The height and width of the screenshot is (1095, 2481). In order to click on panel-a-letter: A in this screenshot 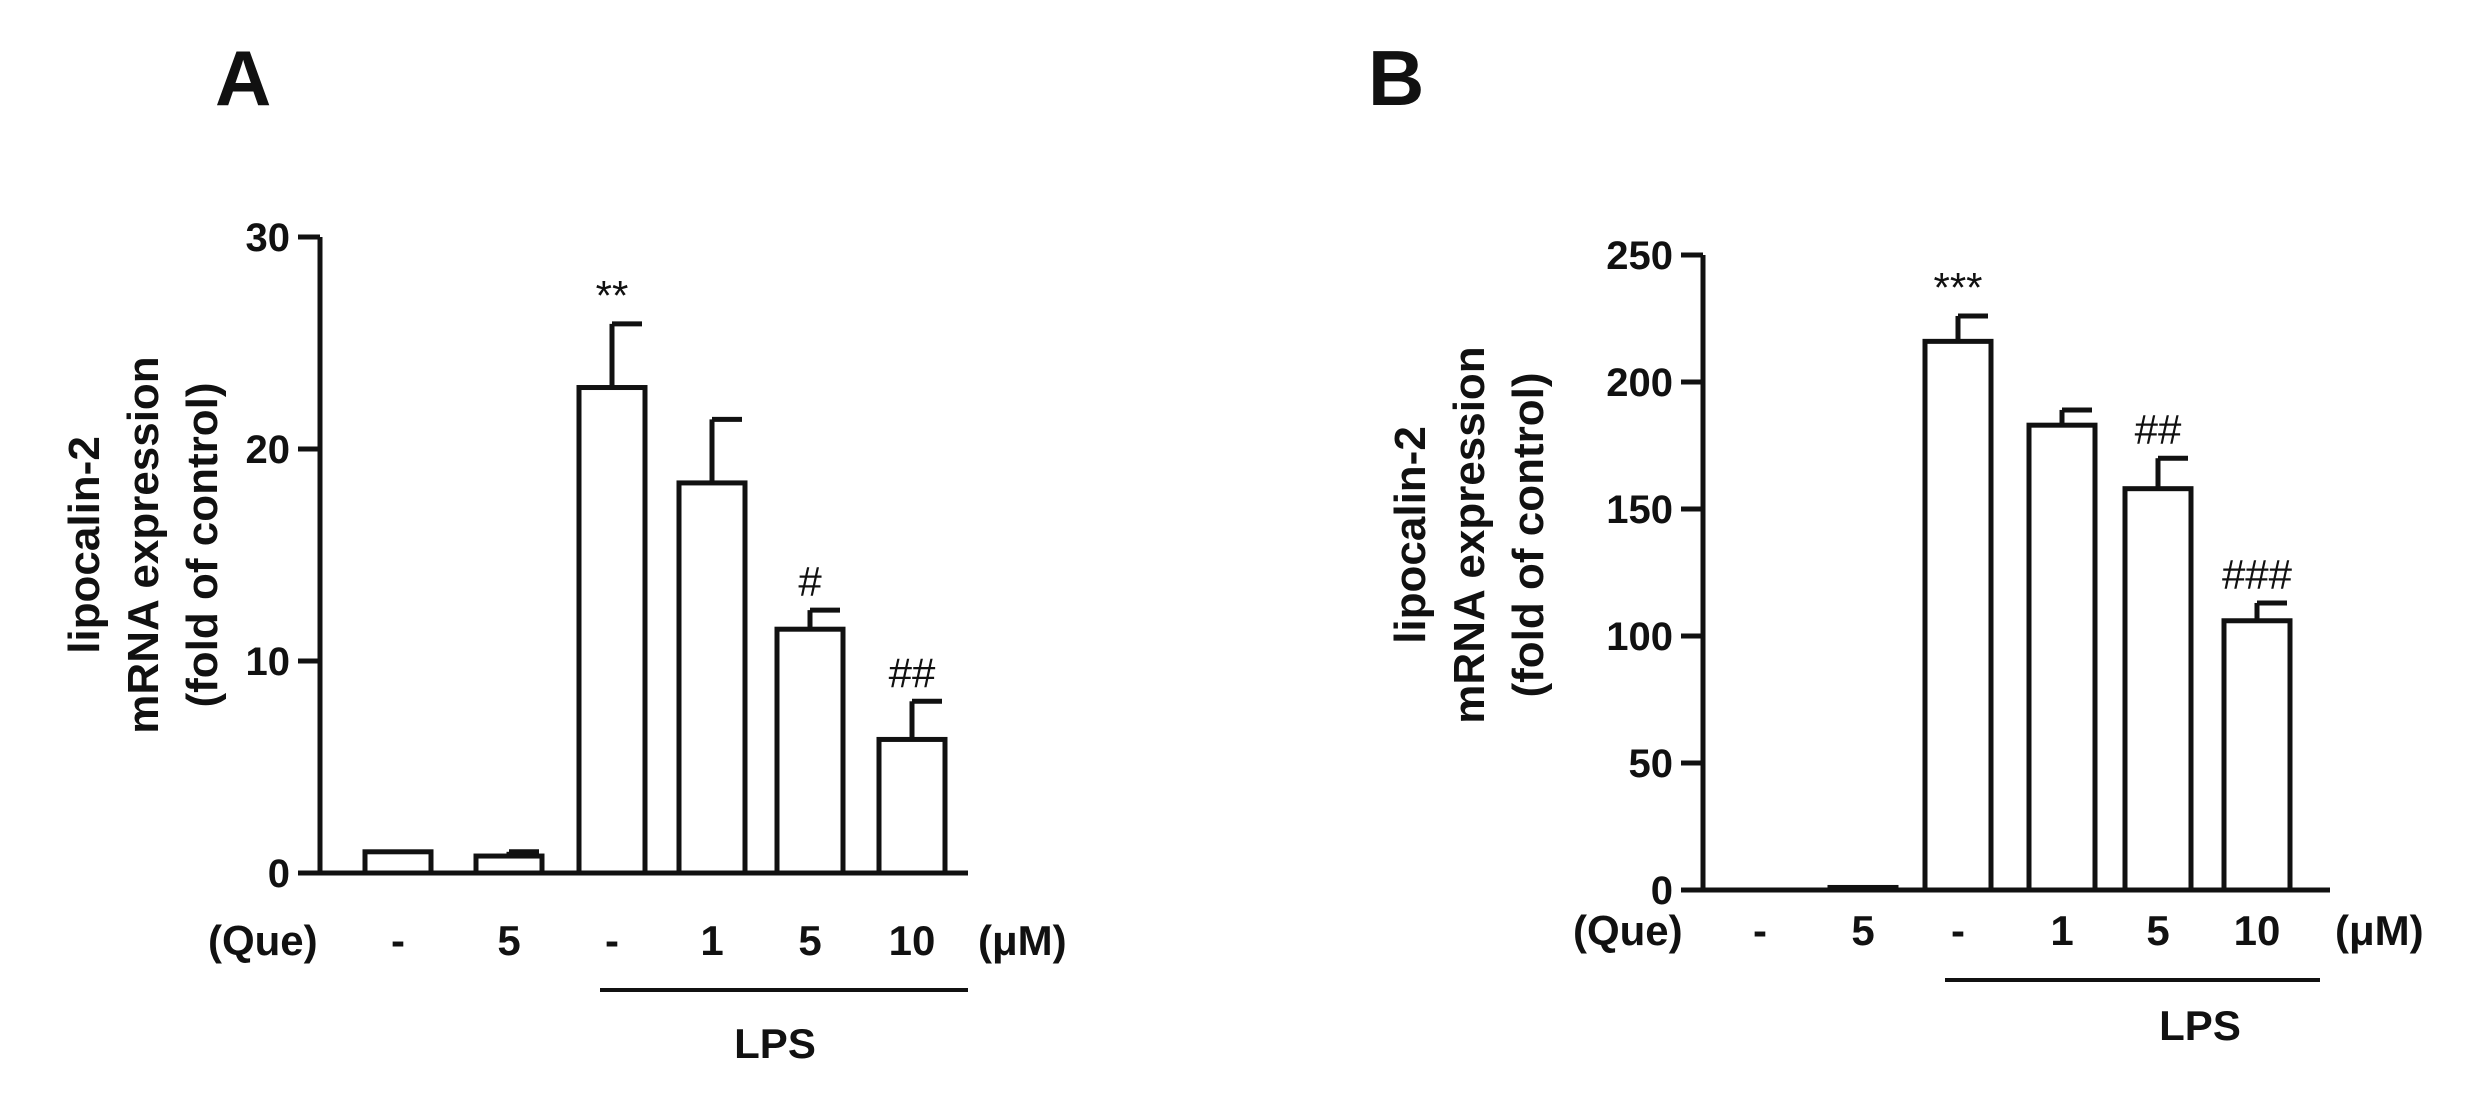, I will do `click(243, 78)`.